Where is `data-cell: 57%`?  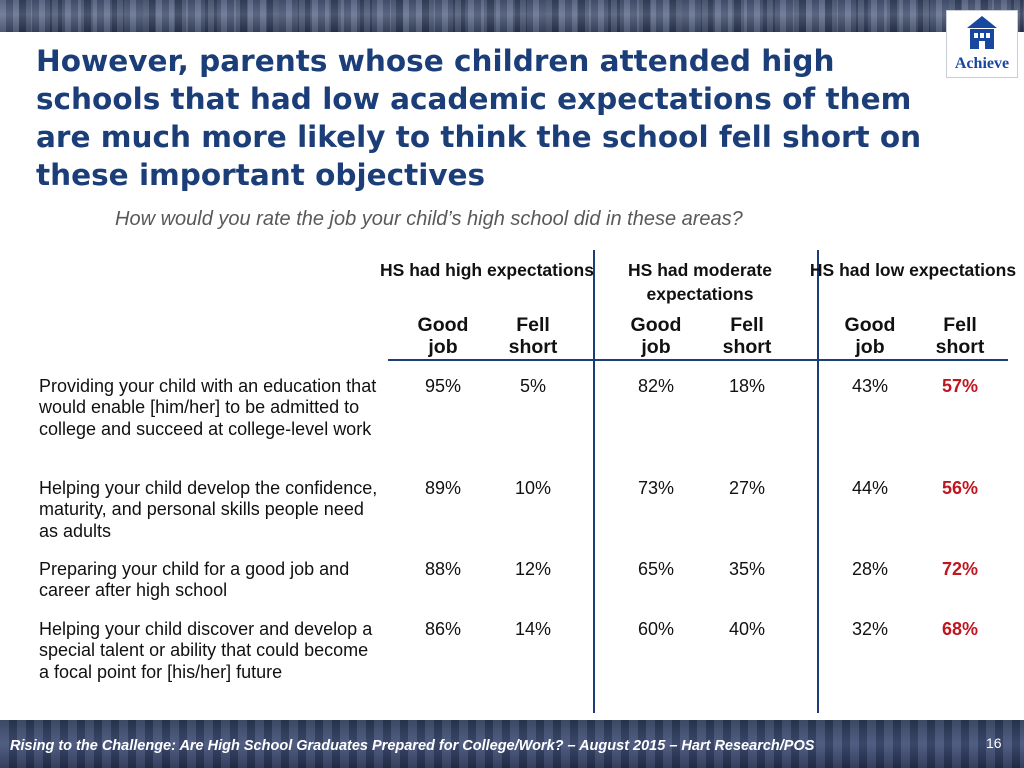 data-cell: 57% is located at coordinates (960, 386).